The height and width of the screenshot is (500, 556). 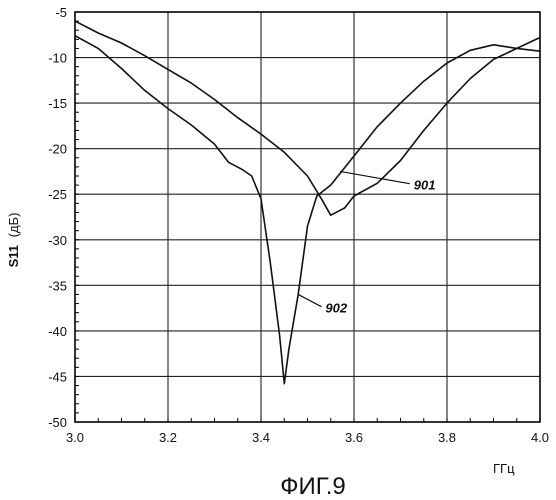 What do you see at coordinates (57, 422) in the screenshot?
I see `y-tick-label: -50` at bounding box center [57, 422].